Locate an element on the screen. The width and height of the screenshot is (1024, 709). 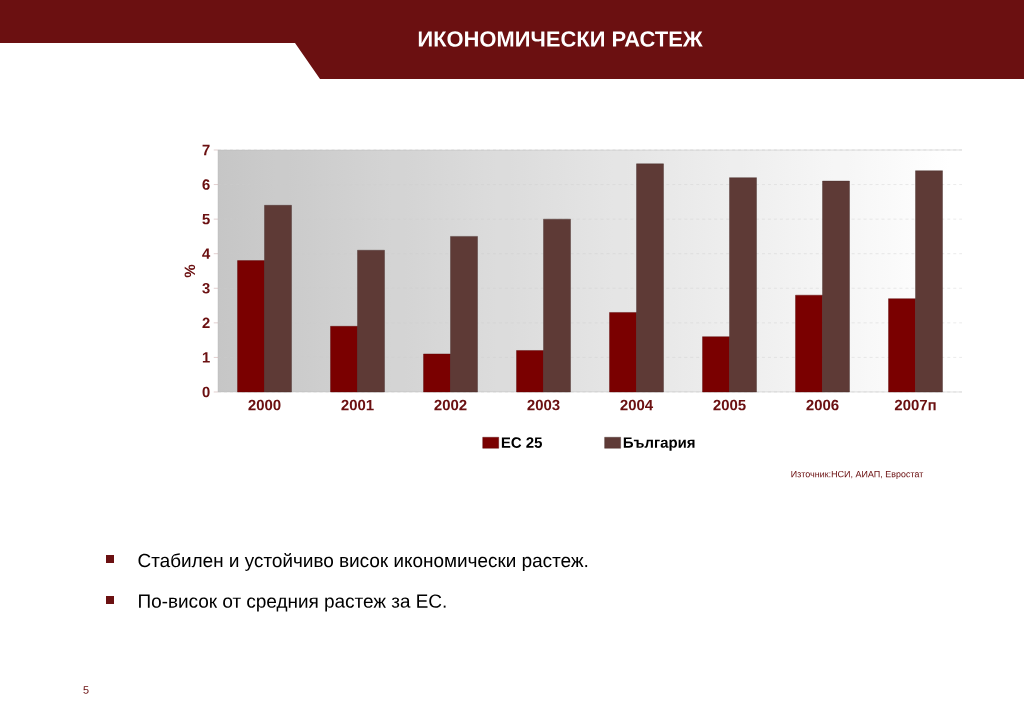
y-tick-label: 2 is located at coordinates (206, 323).